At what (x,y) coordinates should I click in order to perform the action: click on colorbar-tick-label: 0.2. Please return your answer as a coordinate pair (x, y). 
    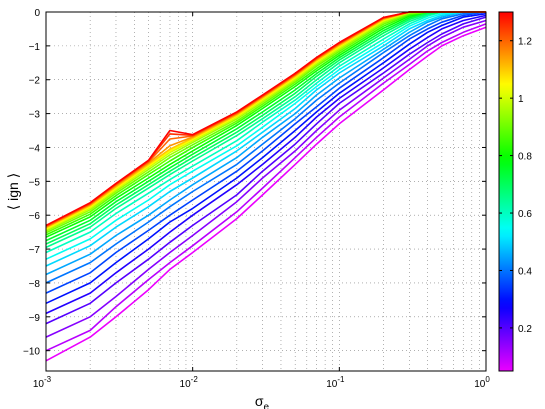
    Looking at the image, I should click on (525, 329).